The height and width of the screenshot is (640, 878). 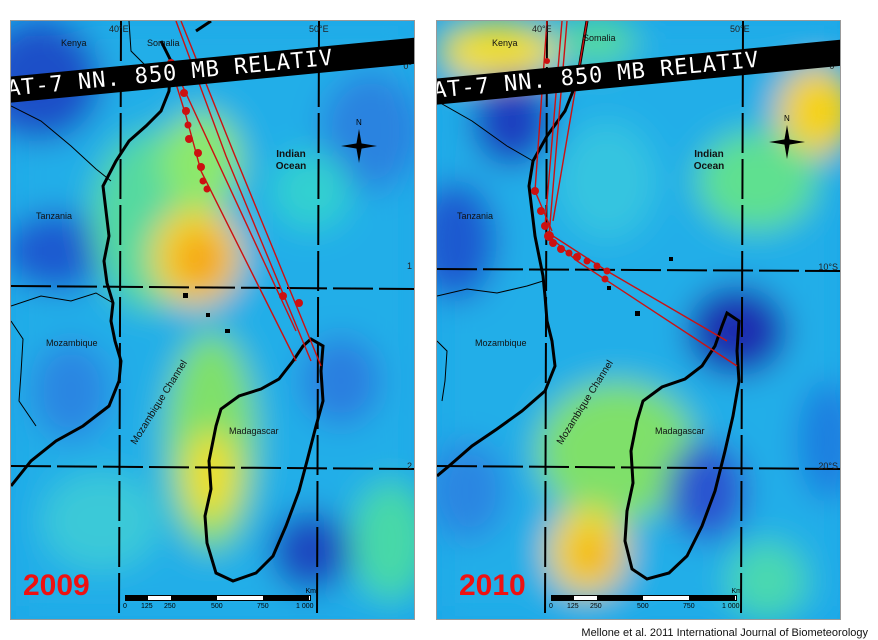 What do you see at coordinates (409, 466) in the screenshot?
I see `latitude-label: 2` at bounding box center [409, 466].